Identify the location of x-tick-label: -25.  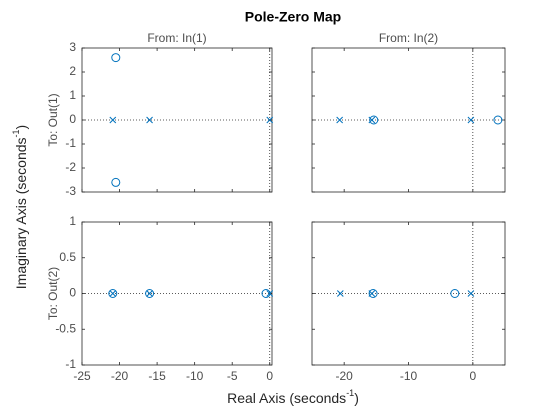
(82, 376).